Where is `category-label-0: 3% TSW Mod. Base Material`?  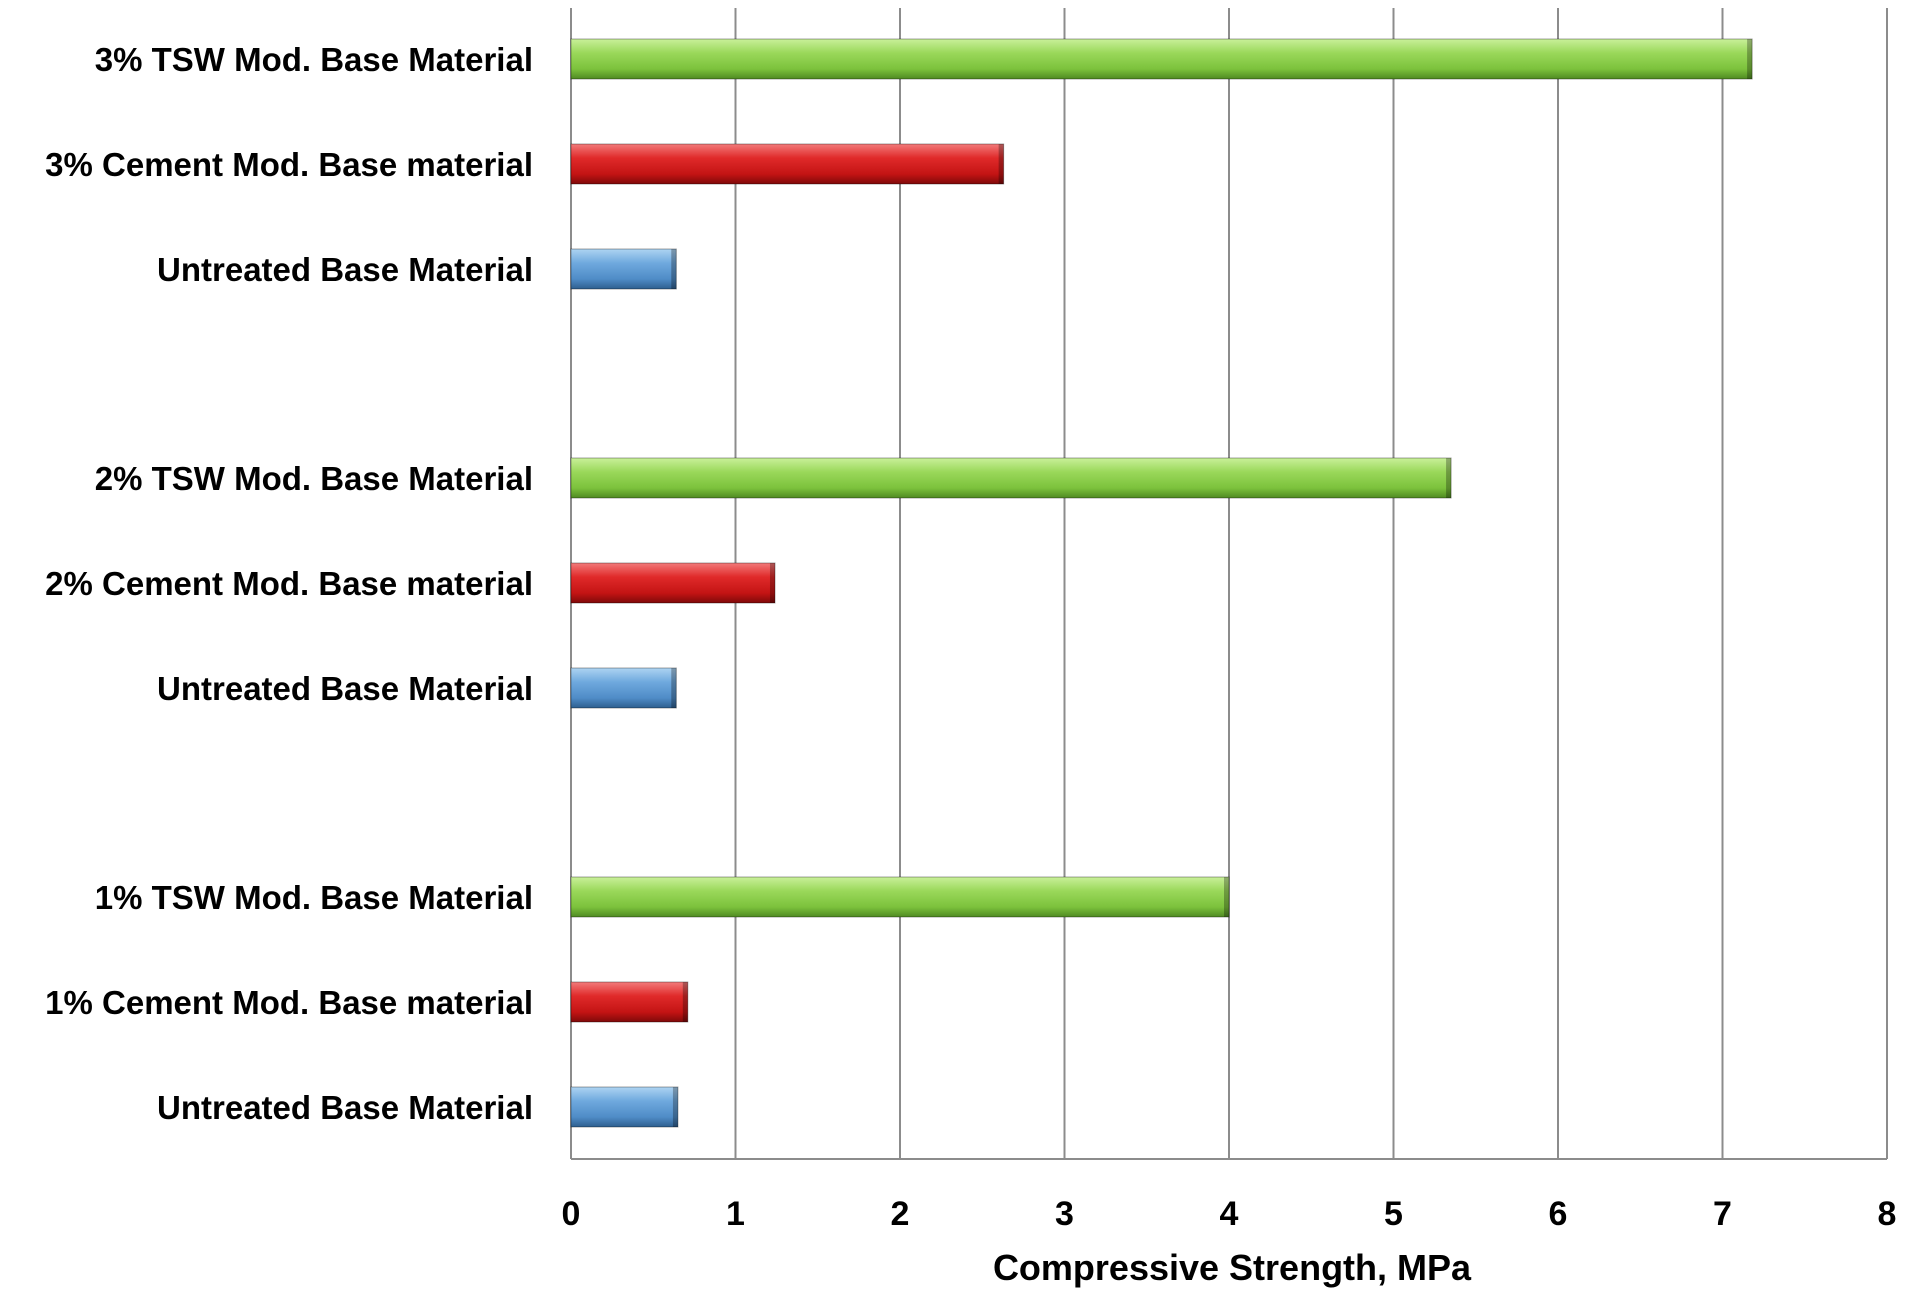 category-label-0: 3% TSW Mod. Base Material is located at coordinates (314, 59).